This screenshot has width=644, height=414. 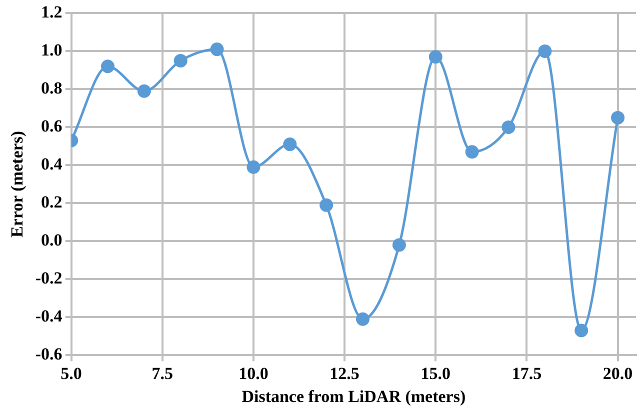 What do you see at coordinates (527, 373) in the screenshot?
I see `x-tick-label: 17.5` at bounding box center [527, 373].